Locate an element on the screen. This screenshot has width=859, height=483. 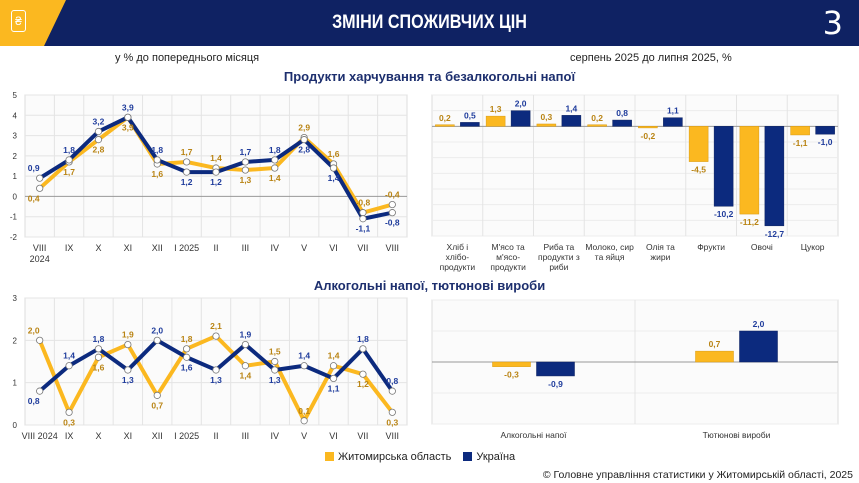
data-label: 1,2 is located at coordinates (363, 384).